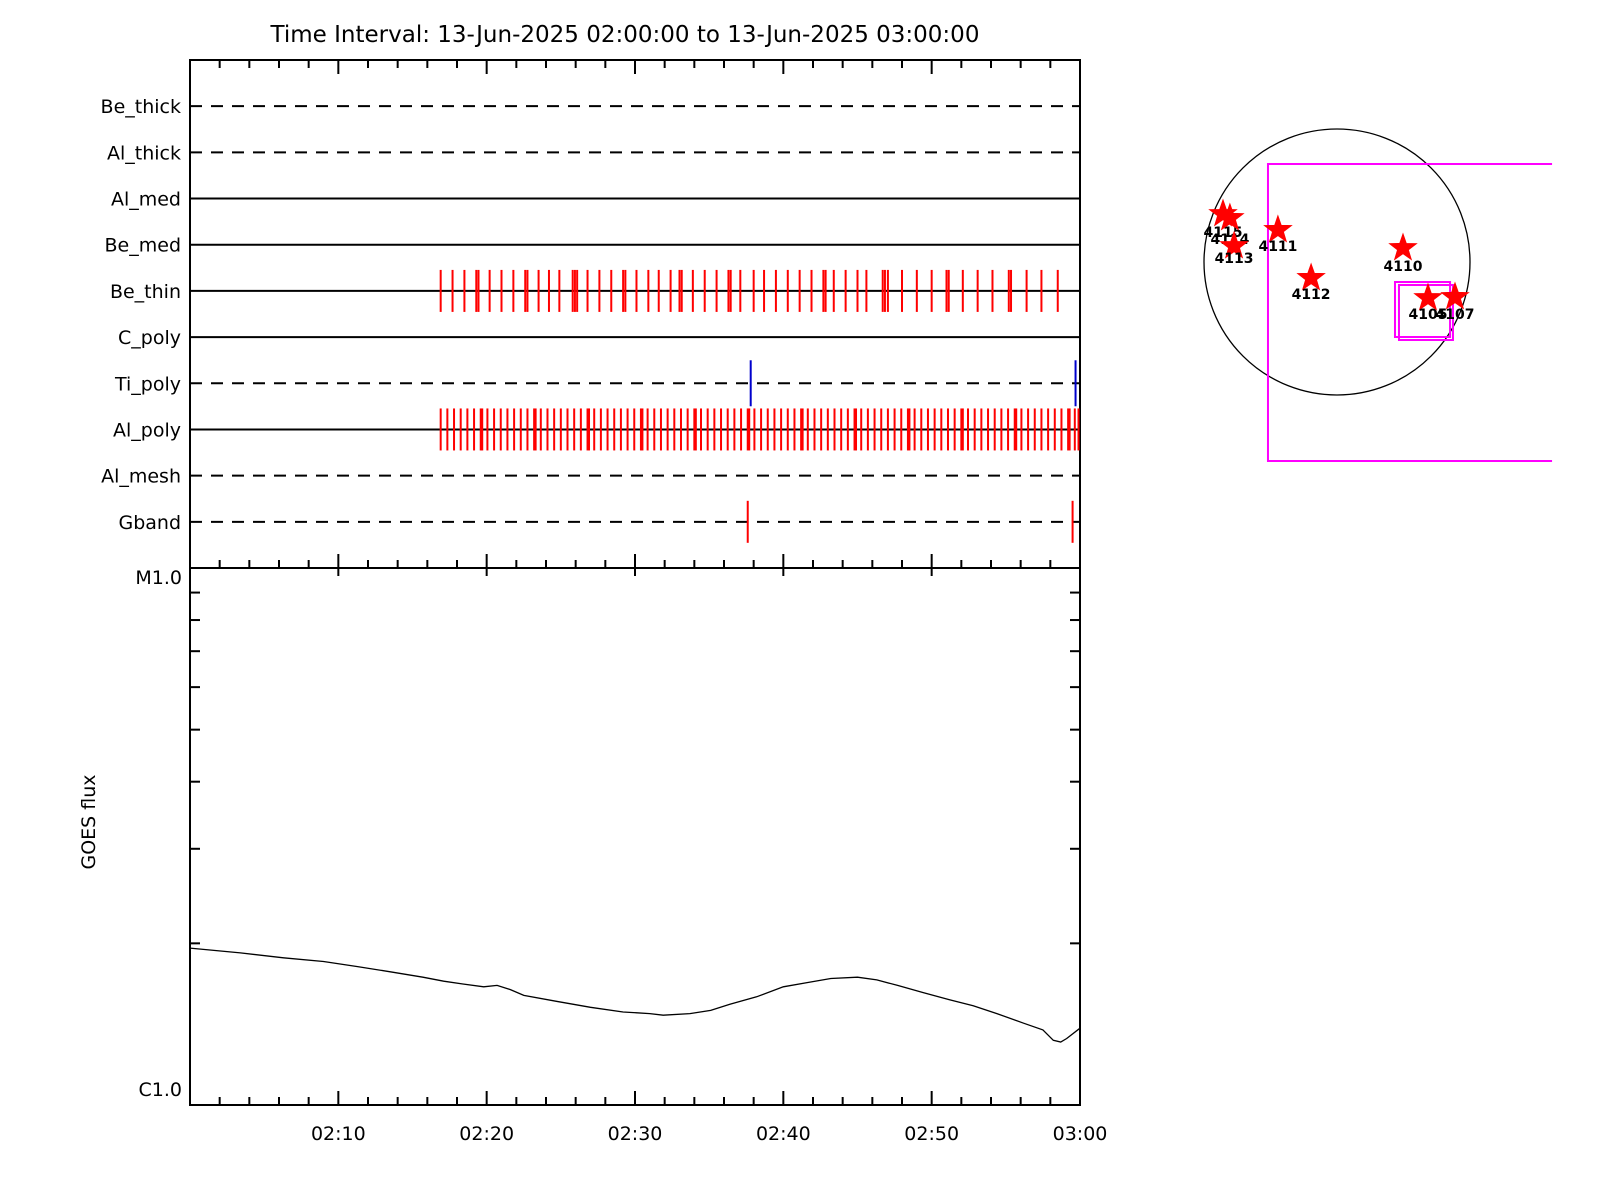  What do you see at coordinates (1337, 262) in the screenshot?
I see `solar-limb-circle` at bounding box center [1337, 262].